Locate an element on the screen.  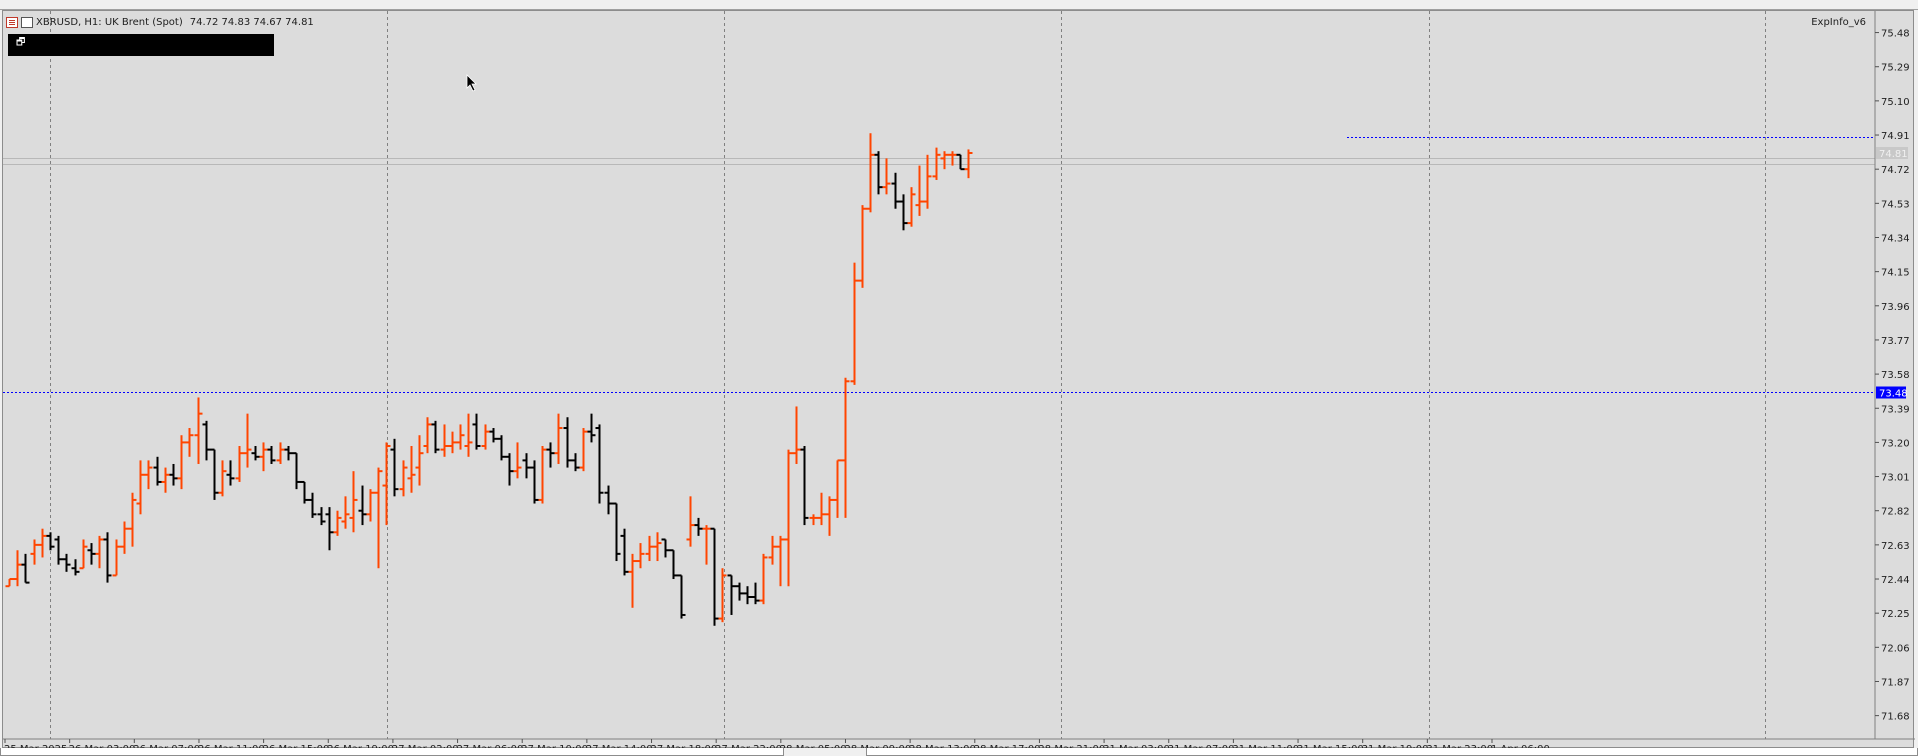
indicator-label: ExpInfo_v6 is located at coordinates (1838, 22).